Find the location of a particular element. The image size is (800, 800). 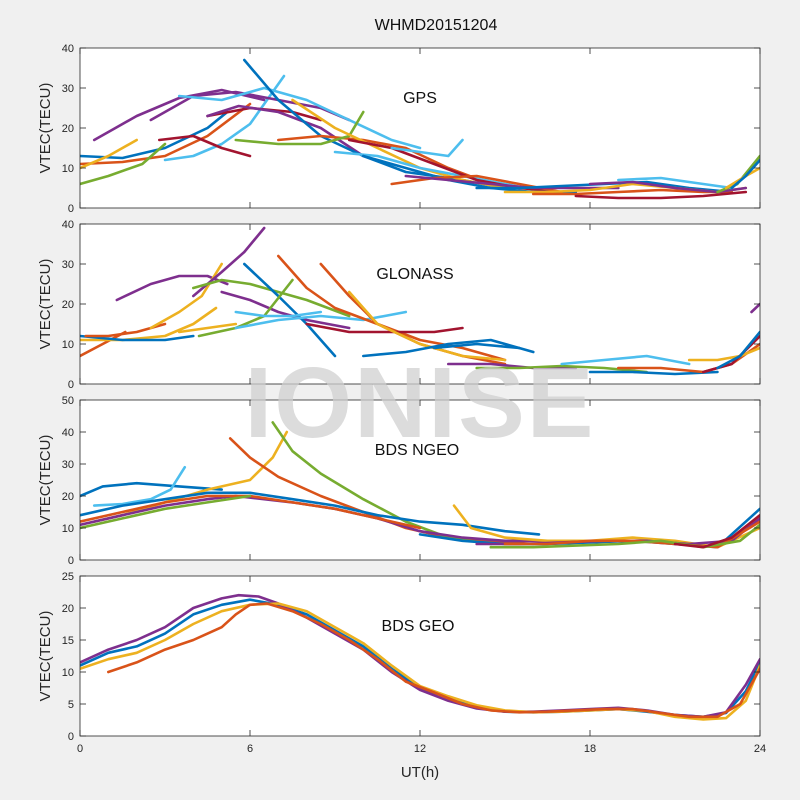

y-tick-label: 25 is located at coordinates (68, 577).